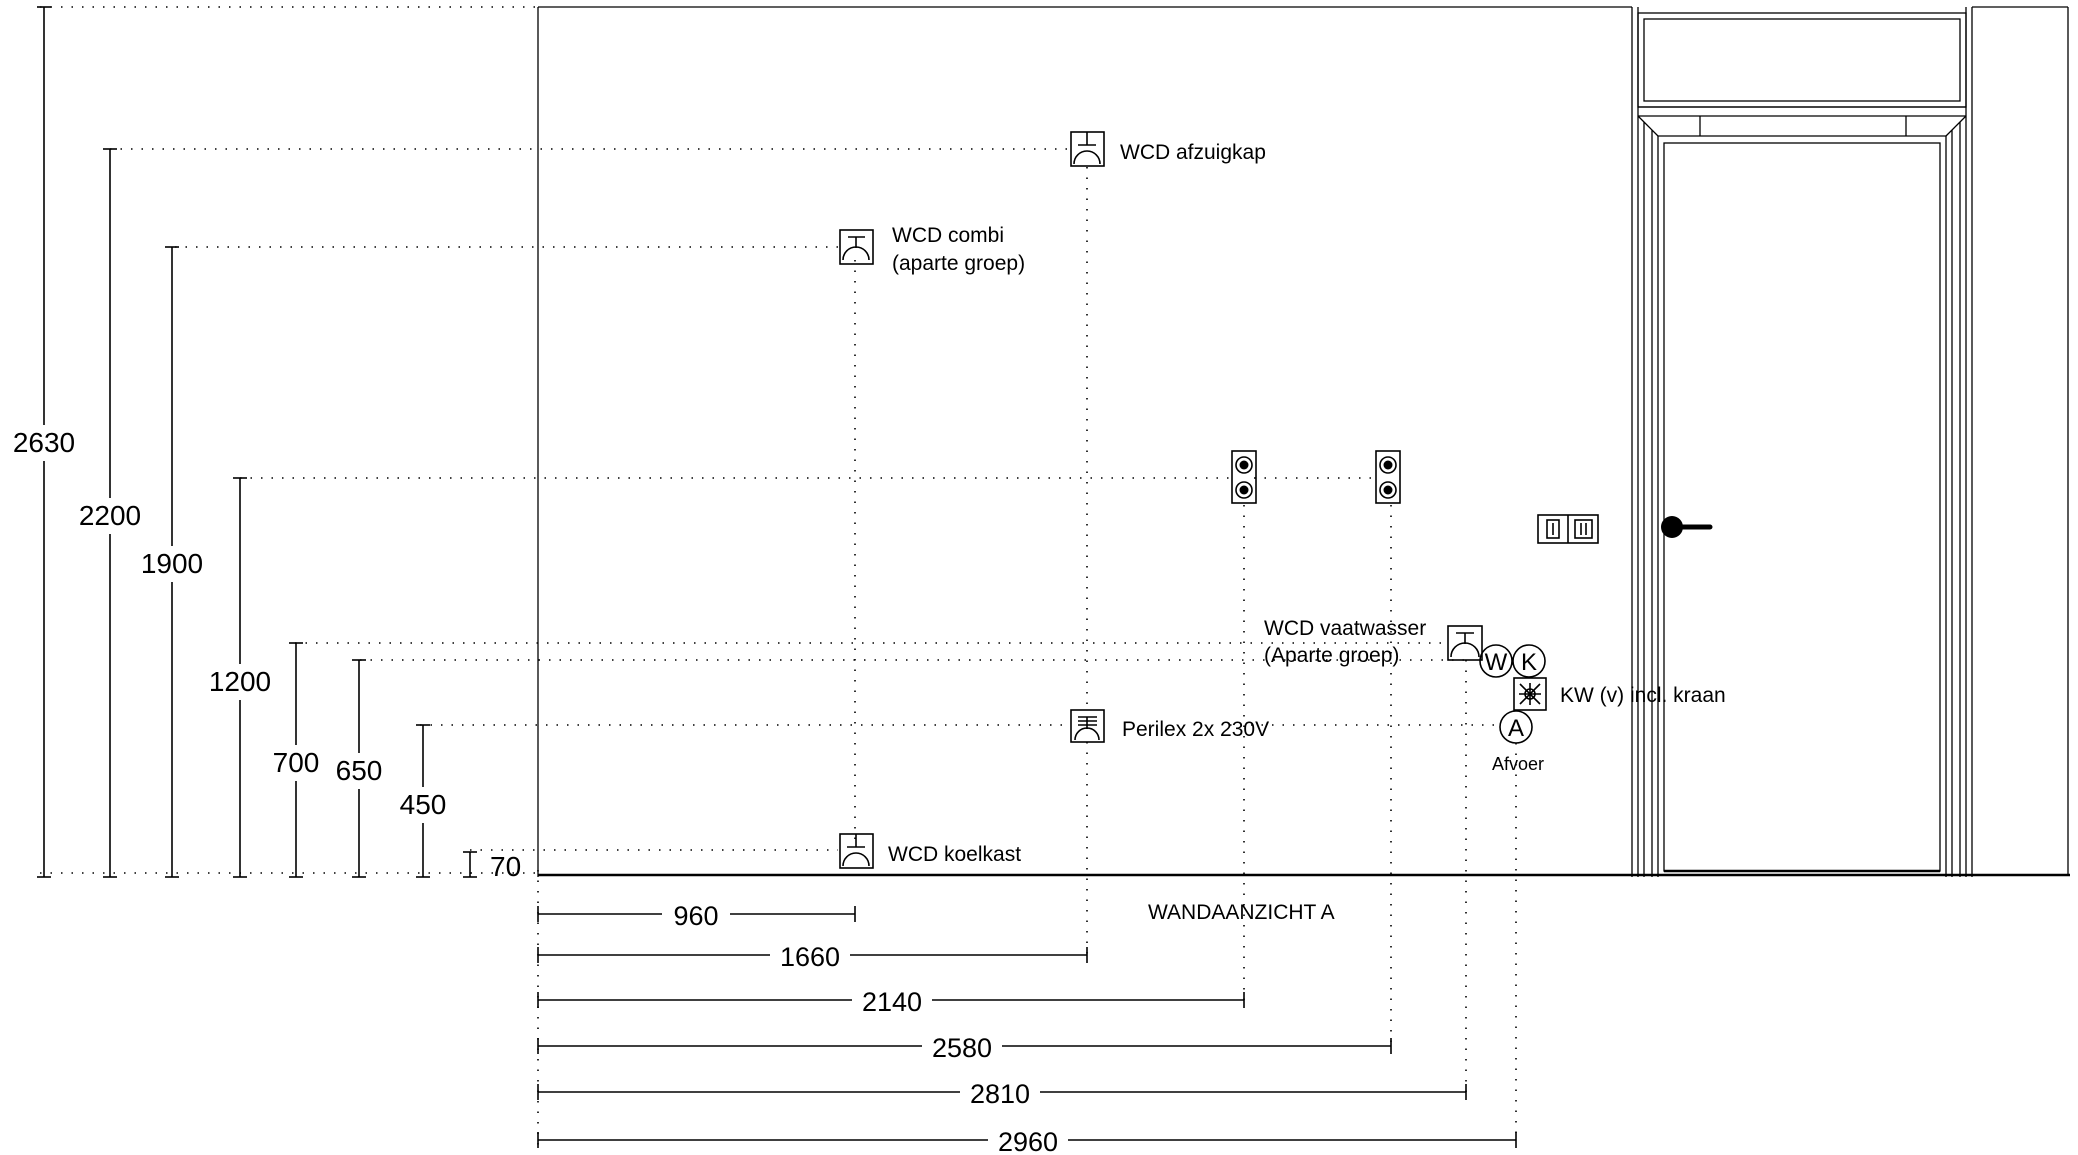  Describe the element at coordinates (1000, 1094) in the screenshot. I see `dim-2810: 2810` at that location.